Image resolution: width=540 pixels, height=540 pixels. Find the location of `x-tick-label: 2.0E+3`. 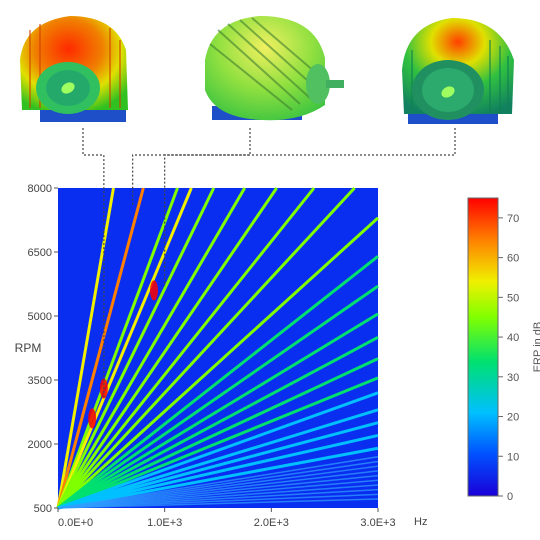

x-tick-label: 2.0E+3 is located at coordinates (271, 523).